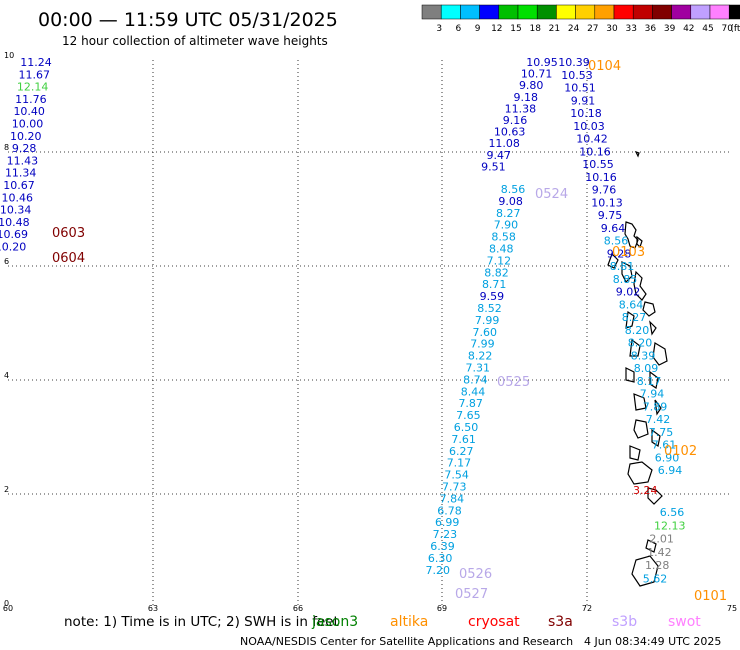 The width and height of the screenshot is (740, 650). I want to click on y-tick-label: 6, so click(6, 261).